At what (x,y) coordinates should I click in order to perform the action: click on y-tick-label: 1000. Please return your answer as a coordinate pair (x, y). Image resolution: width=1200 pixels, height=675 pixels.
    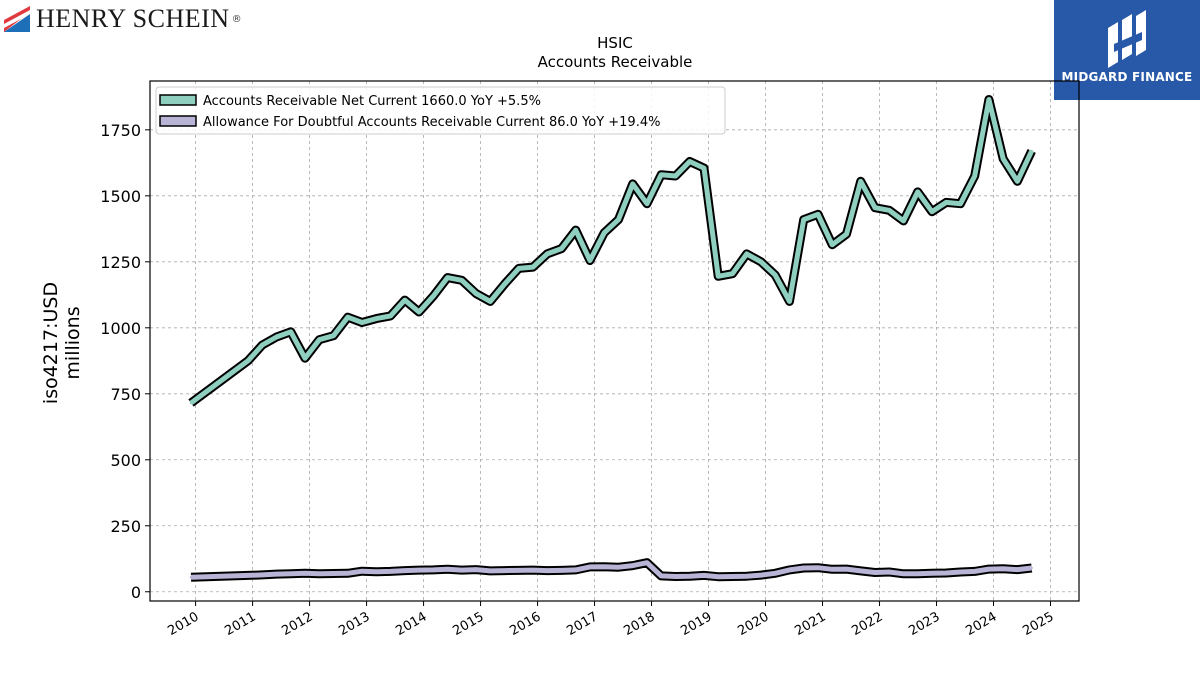
    Looking at the image, I should click on (120, 328).